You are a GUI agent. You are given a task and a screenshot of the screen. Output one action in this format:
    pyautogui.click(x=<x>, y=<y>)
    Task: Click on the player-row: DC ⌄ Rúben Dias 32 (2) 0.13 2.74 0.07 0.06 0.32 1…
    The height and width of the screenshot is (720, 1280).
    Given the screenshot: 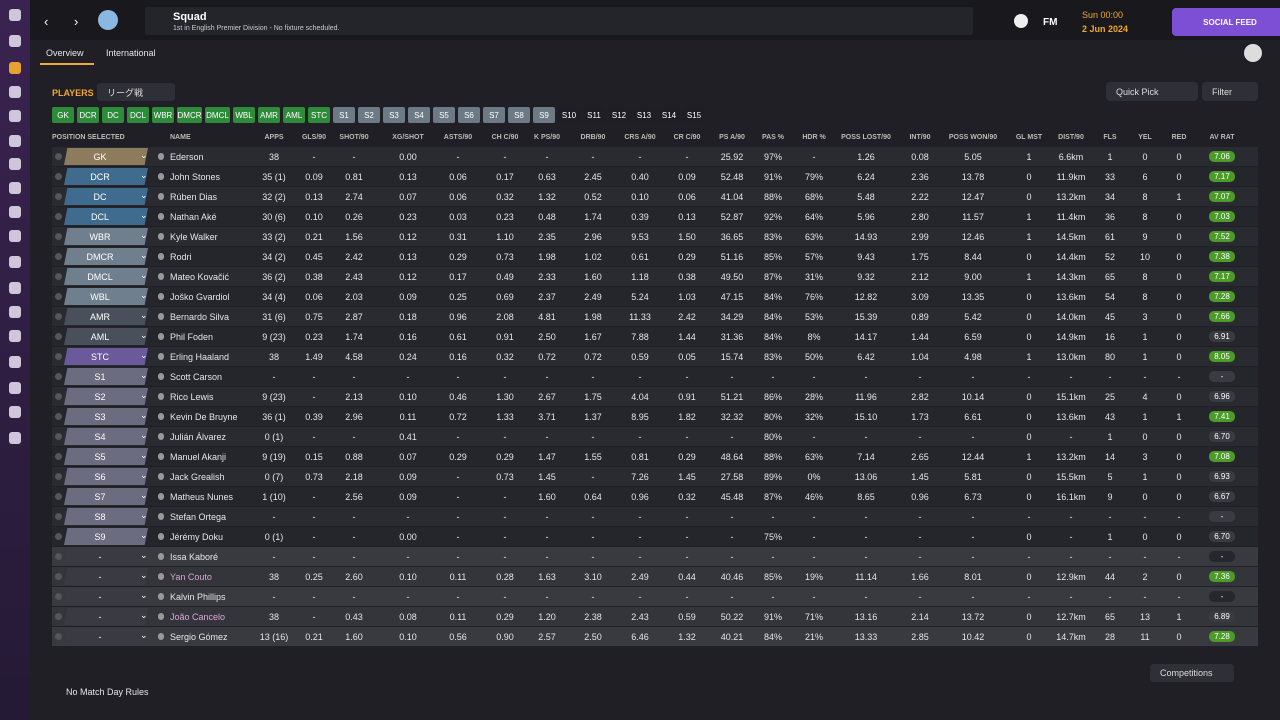 What is the action you would take?
    pyautogui.click(x=655, y=196)
    